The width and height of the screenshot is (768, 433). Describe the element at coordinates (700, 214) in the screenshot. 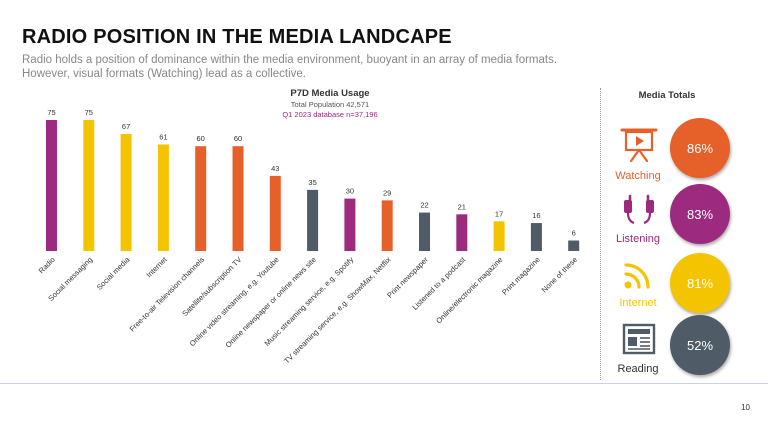

I see `listening-percent-circle: 83%` at that location.